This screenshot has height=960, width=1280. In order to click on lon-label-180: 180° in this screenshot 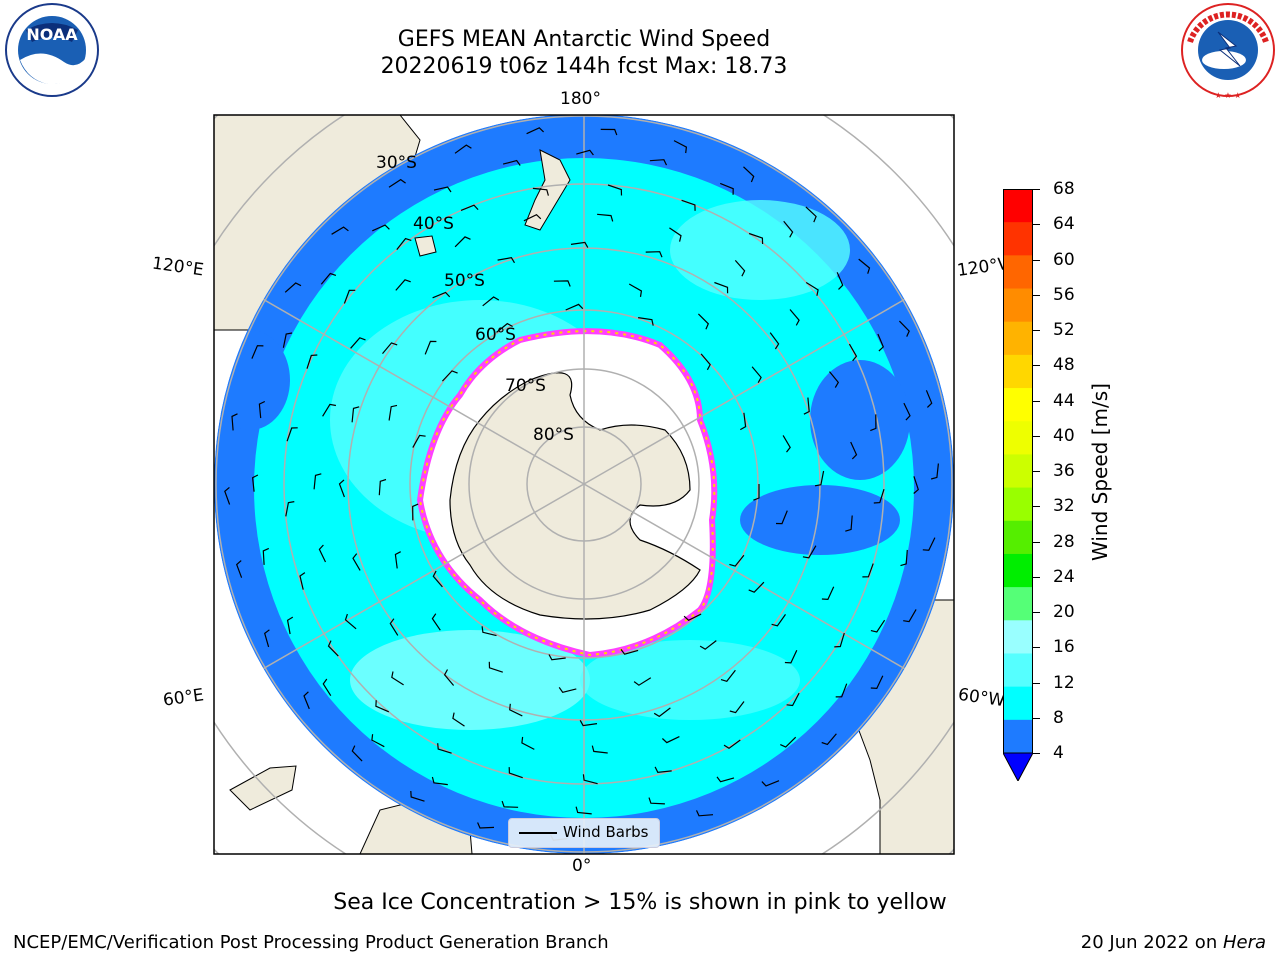, I will do `click(580, 99)`.